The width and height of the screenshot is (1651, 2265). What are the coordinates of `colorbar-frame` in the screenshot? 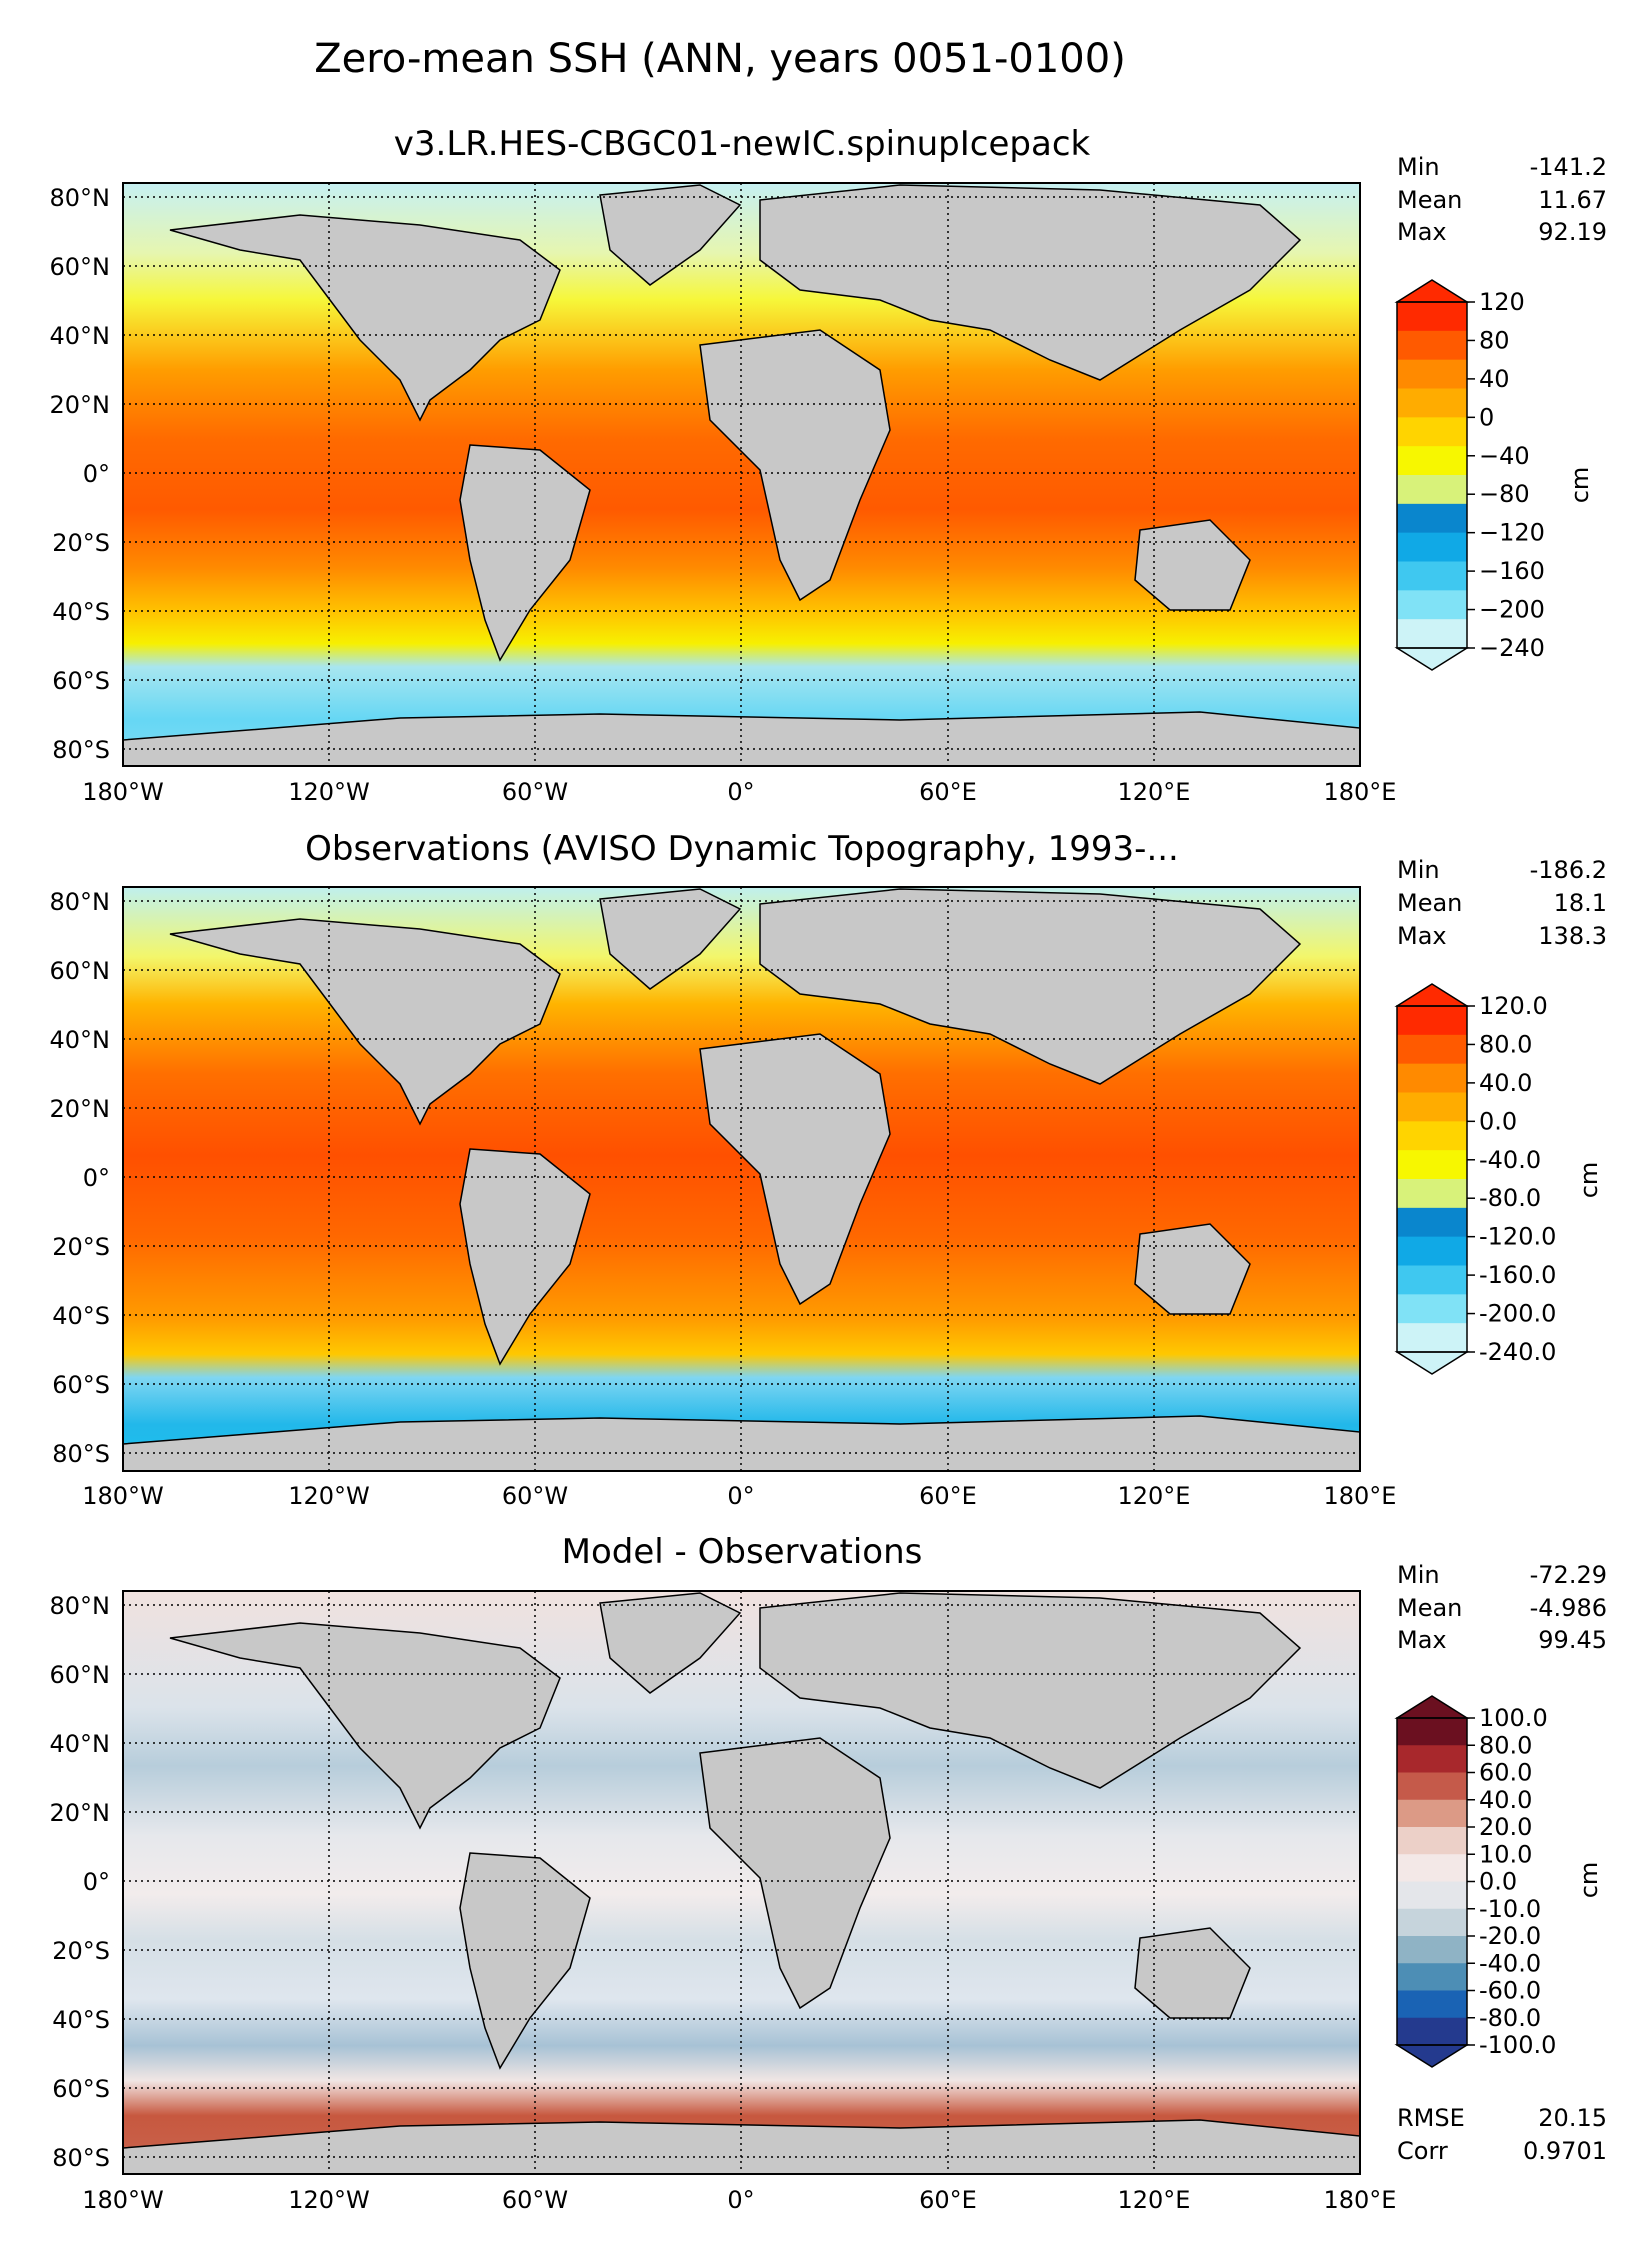 It's located at (1432, 475).